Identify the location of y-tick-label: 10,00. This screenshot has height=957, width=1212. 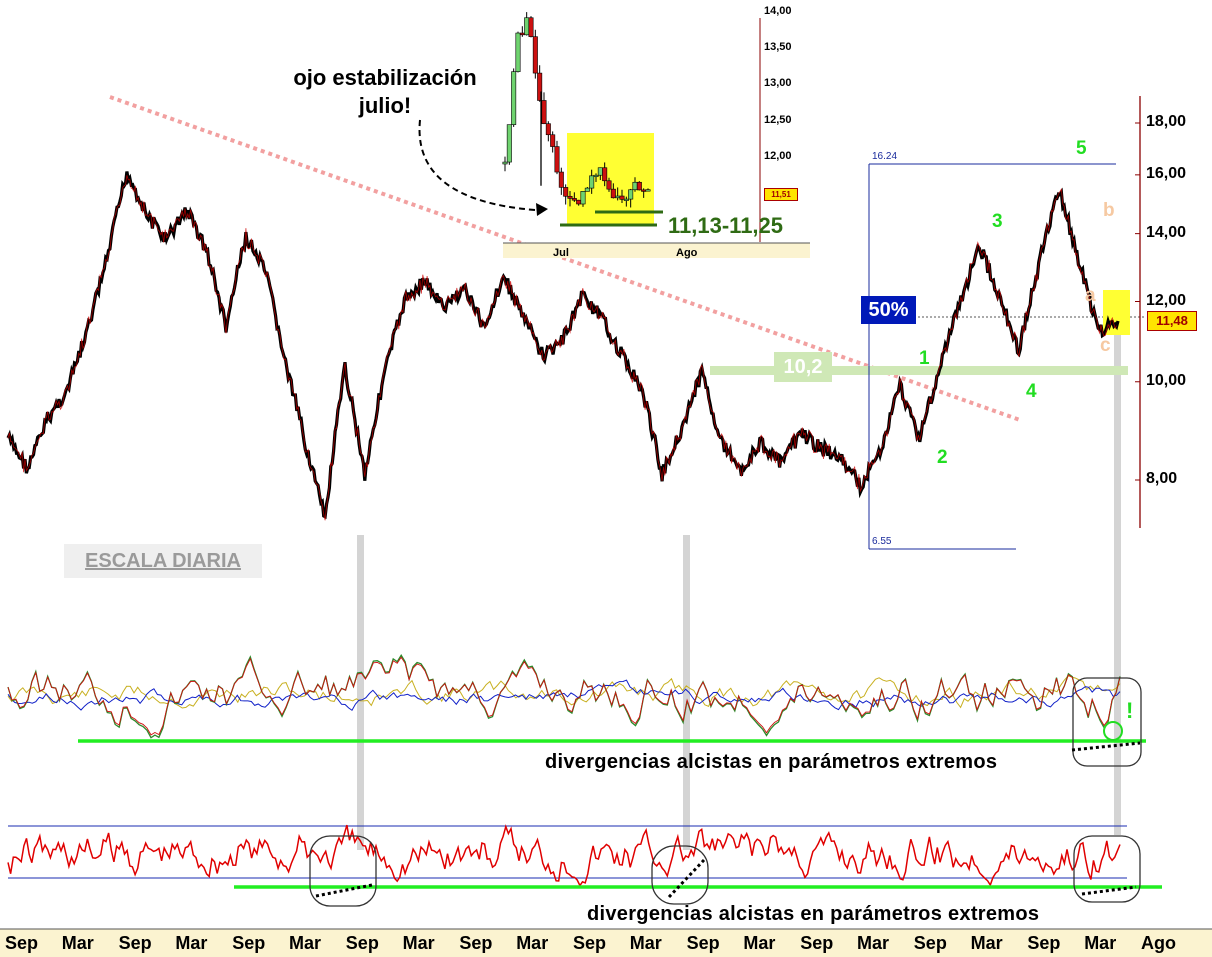
(1166, 380).